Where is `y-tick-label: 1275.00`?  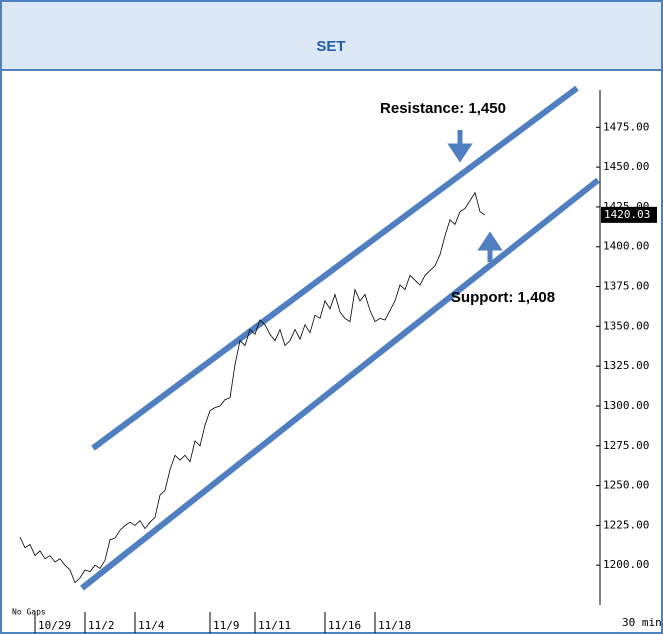 y-tick-label: 1275.00 is located at coordinates (626, 445).